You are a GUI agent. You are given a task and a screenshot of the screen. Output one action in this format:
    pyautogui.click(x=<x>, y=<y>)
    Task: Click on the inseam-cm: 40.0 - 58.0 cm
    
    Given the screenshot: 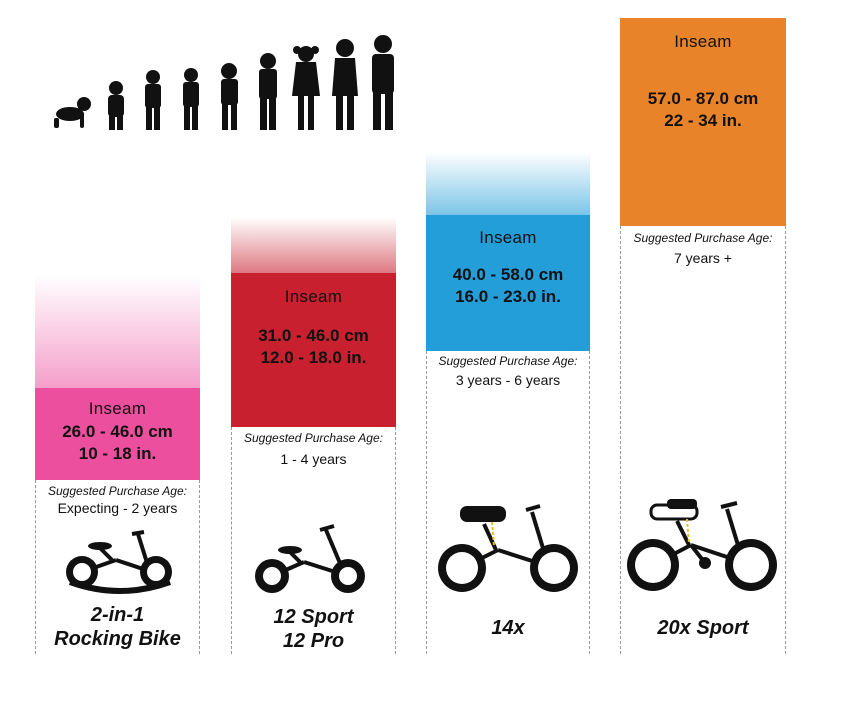 What is the action you would take?
    pyautogui.click(x=508, y=274)
    